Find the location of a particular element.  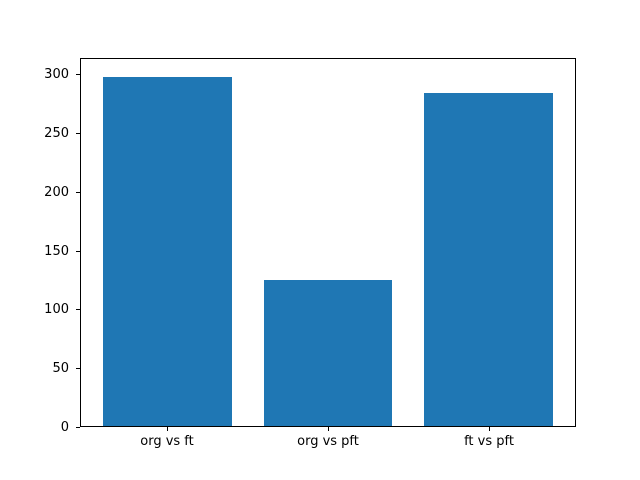

y-tick-label: 0 is located at coordinates (64, 427).